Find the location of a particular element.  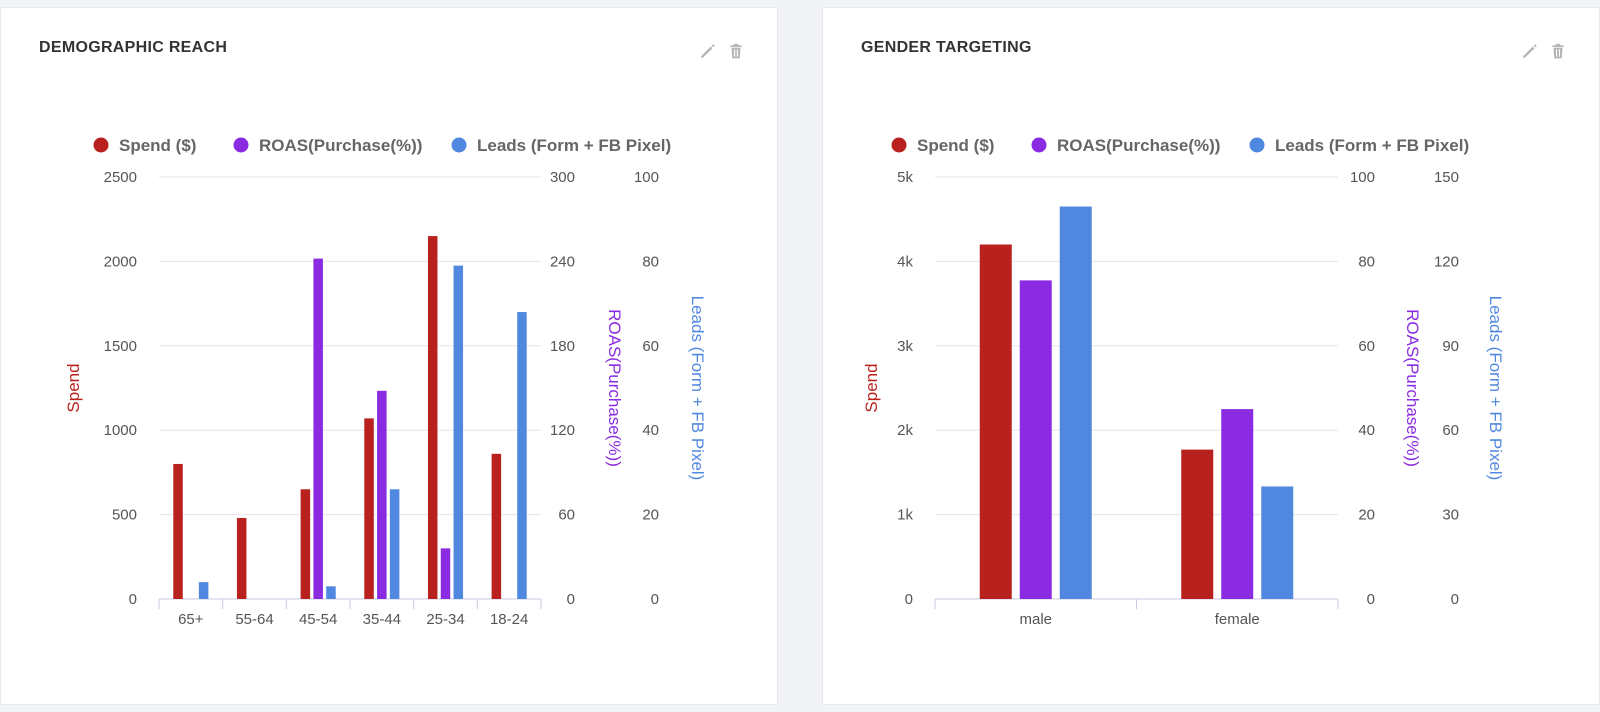

roas-tick-label: 100 is located at coordinates (1362, 177).